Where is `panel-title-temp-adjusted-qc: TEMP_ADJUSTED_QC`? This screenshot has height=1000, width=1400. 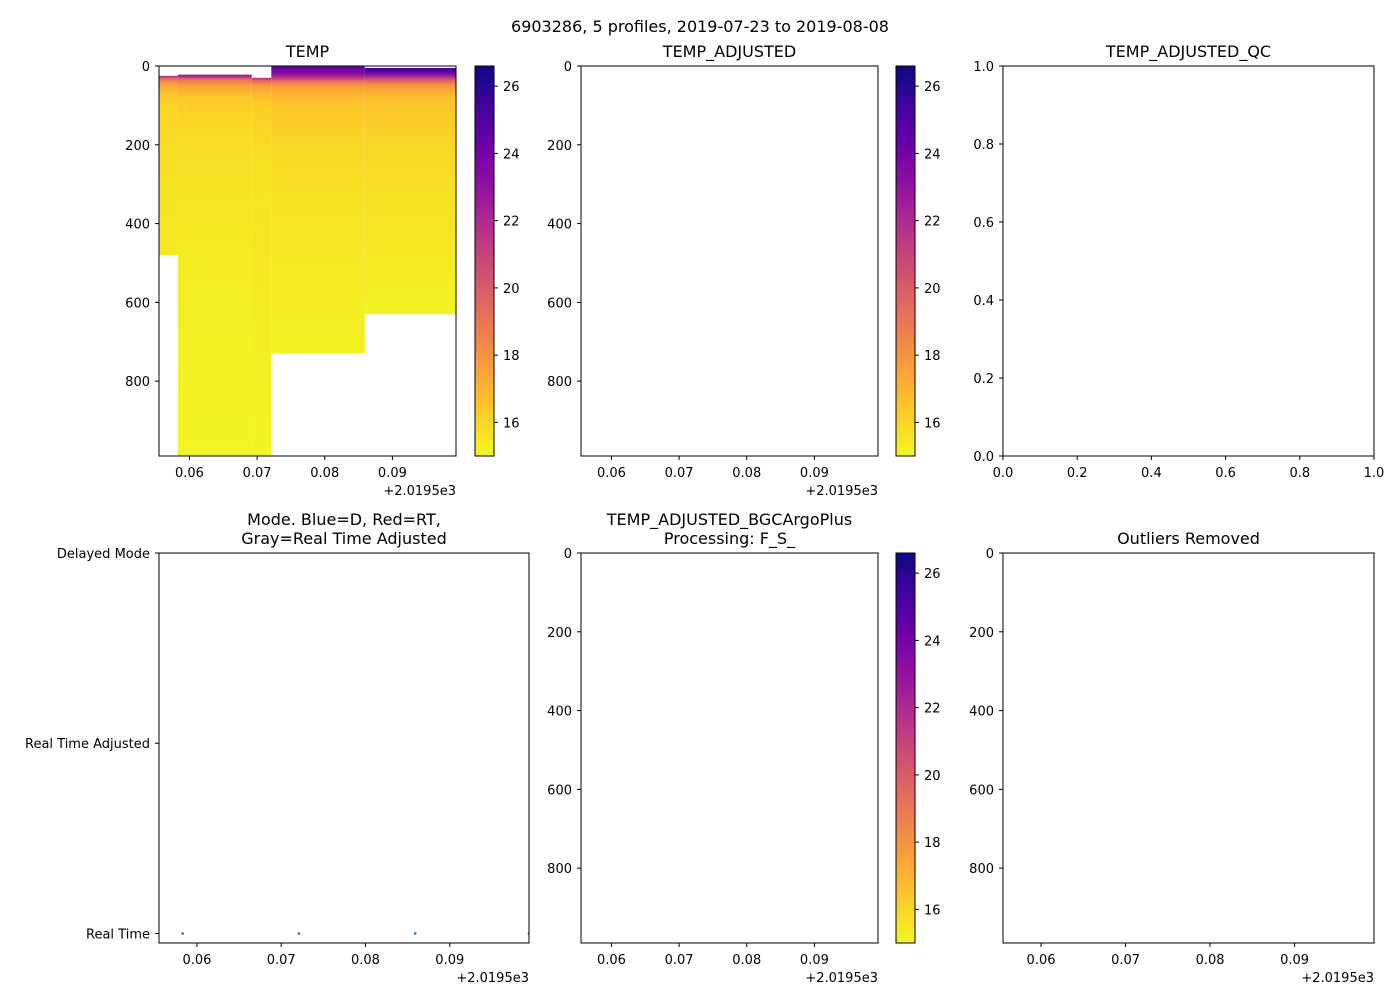
panel-title-temp-adjusted-qc: TEMP_ADJUSTED_QC is located at coordinates (1188, 52).